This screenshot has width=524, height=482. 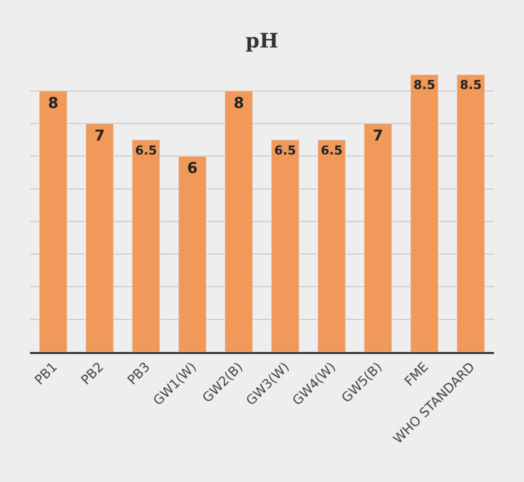 I want to click on data-label: 6, so click(x=192, y=168).